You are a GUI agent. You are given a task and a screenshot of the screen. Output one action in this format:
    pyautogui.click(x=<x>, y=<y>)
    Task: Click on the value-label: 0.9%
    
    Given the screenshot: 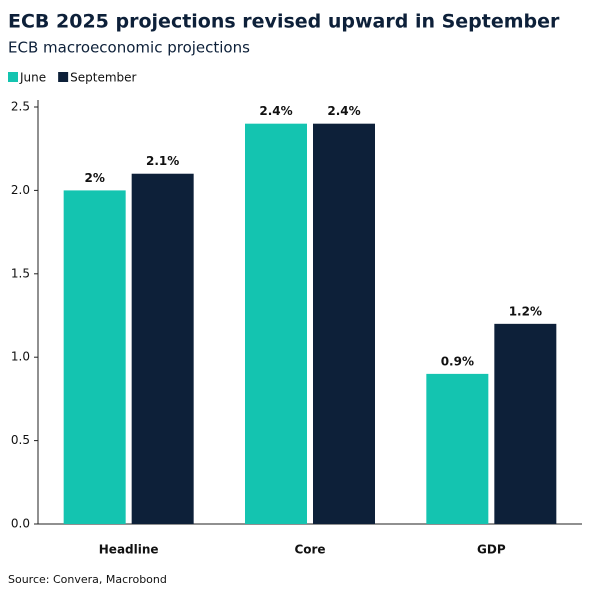 What is the action you would take?
    pyautogui.click(x=457, y=361)
    